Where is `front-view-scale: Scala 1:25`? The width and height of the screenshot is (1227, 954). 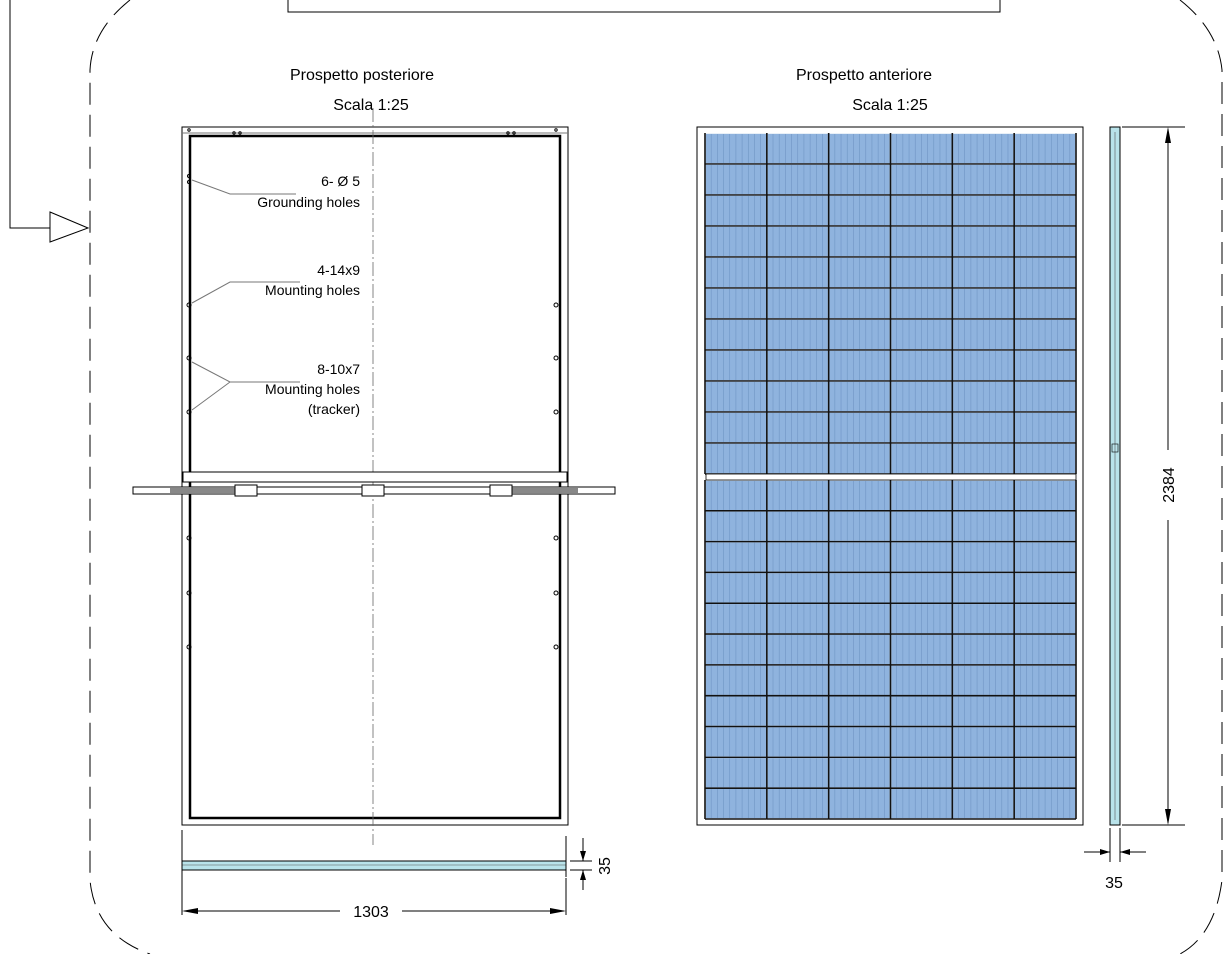
front-view-scale: Scala 1:25 is located at coordinates (890, 105).